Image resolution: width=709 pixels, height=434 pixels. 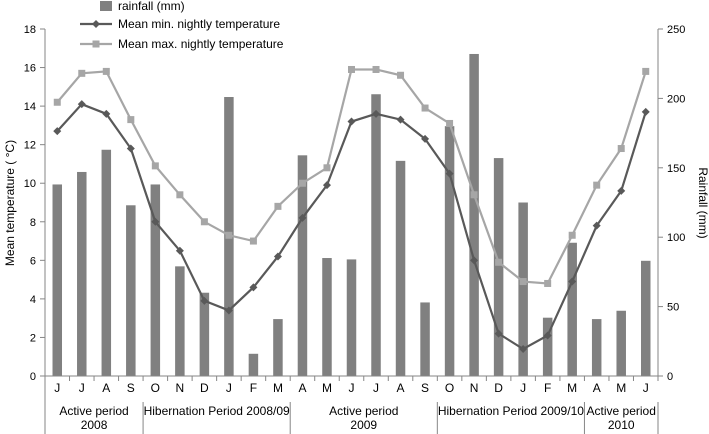 I want to click on group-label: Hibernation Period 2009/10, so click(x=511, y=411).